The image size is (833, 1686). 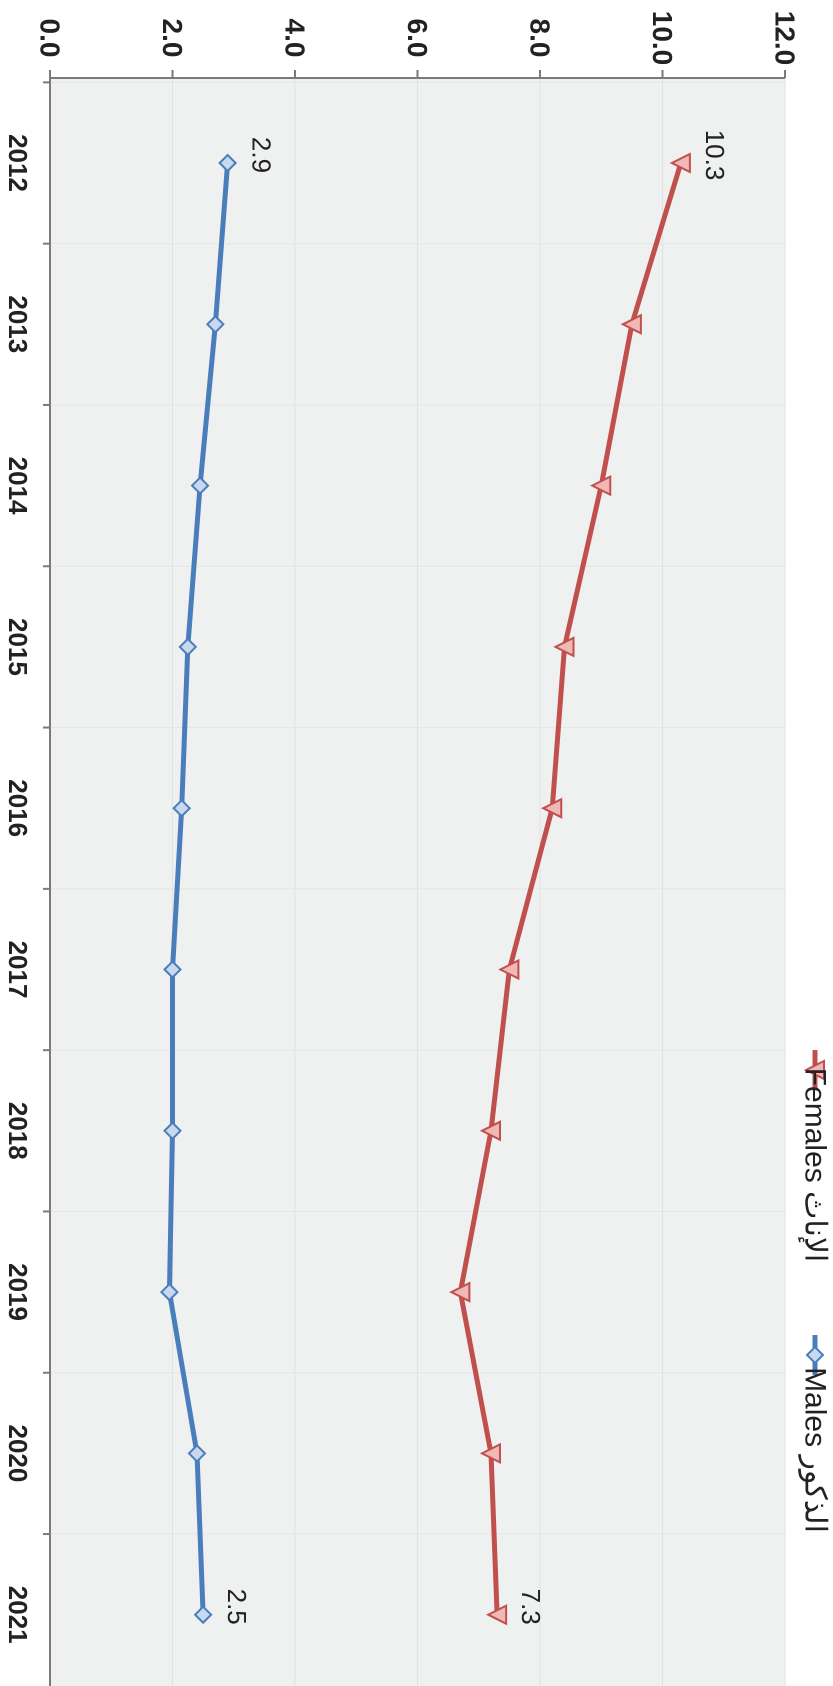 What do you see at coordinates (18, 1615) in the screenshot?
I see `category-tick-label: 2021` at bounding box center [18, 1615].